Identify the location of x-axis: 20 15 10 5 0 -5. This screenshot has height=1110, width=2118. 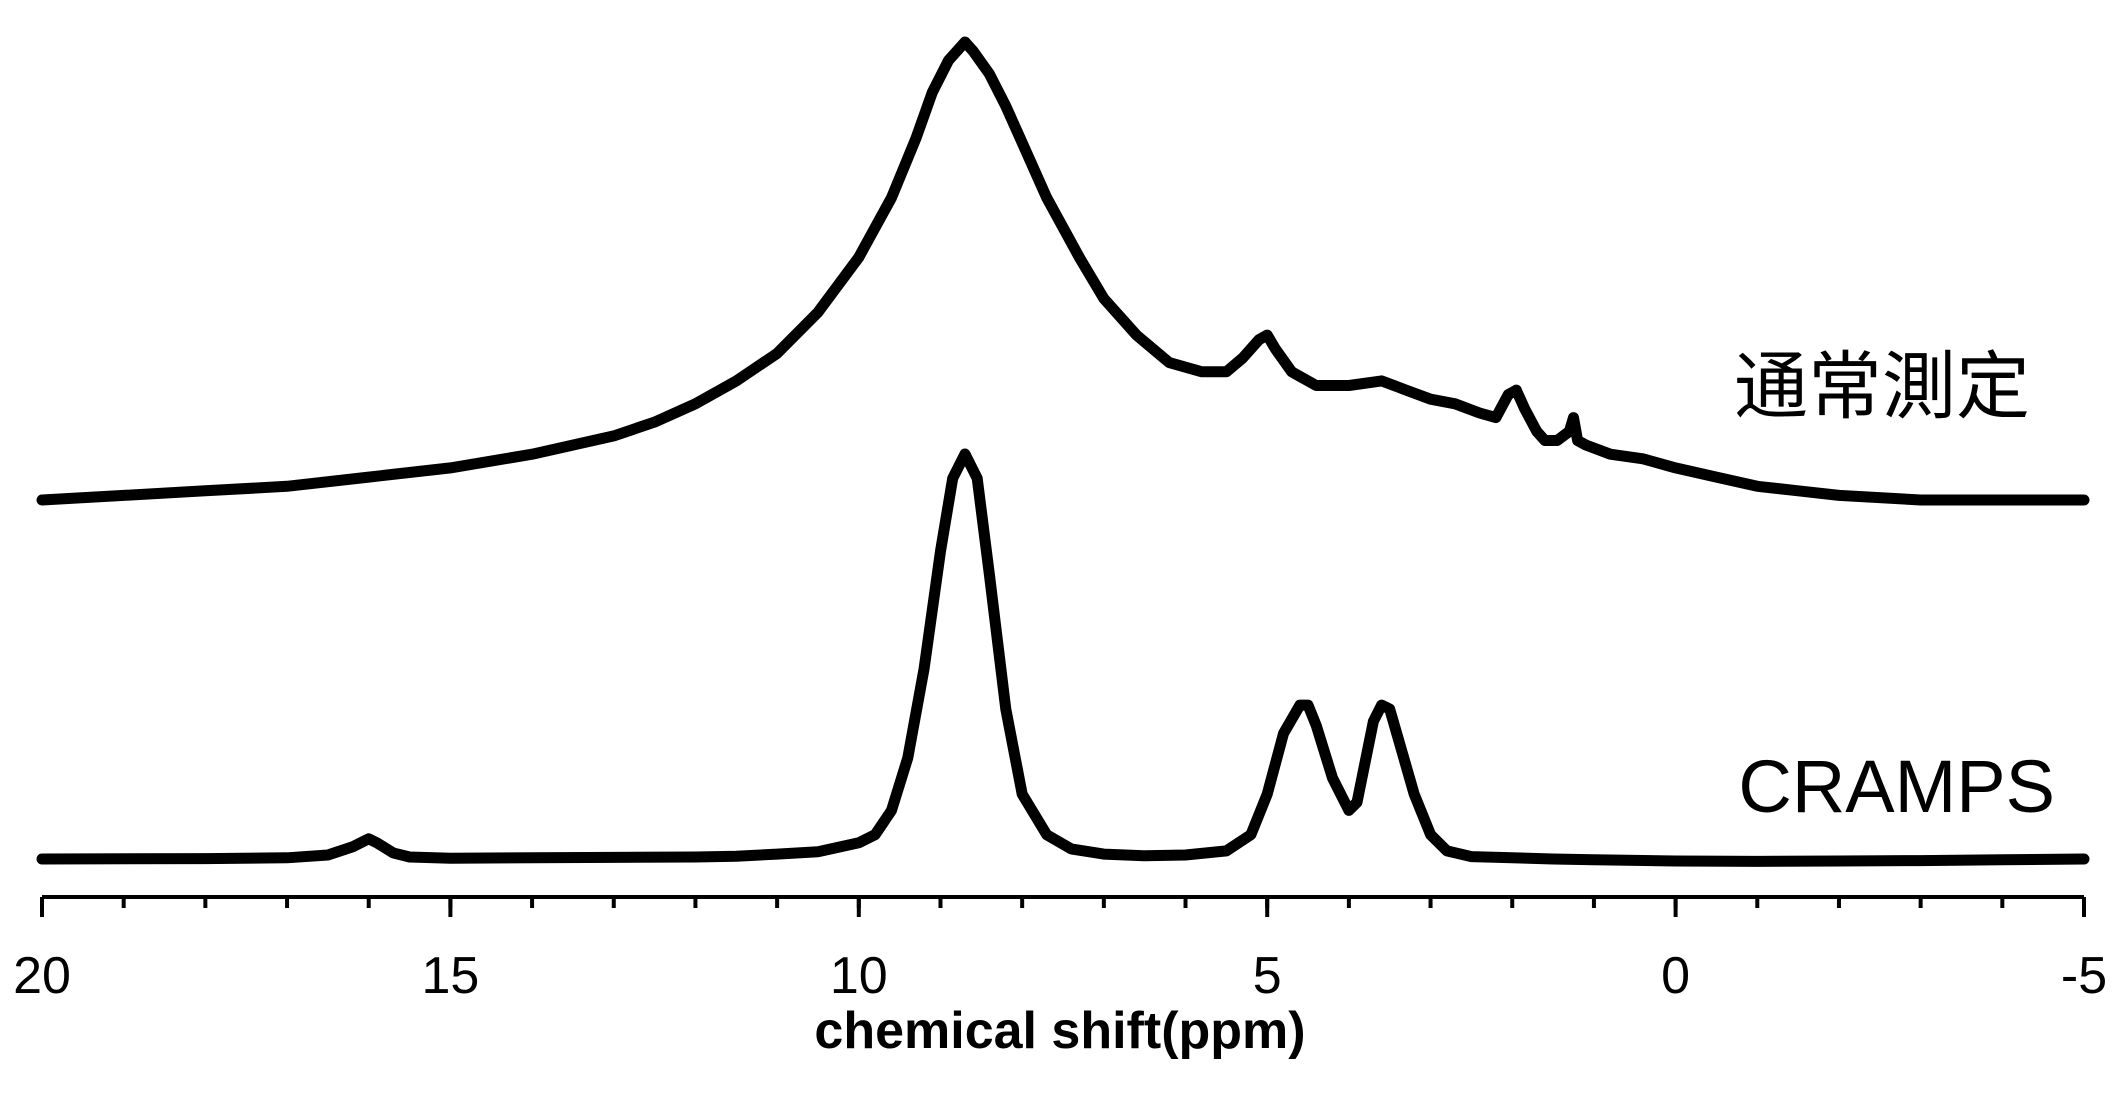
(1060, 950).